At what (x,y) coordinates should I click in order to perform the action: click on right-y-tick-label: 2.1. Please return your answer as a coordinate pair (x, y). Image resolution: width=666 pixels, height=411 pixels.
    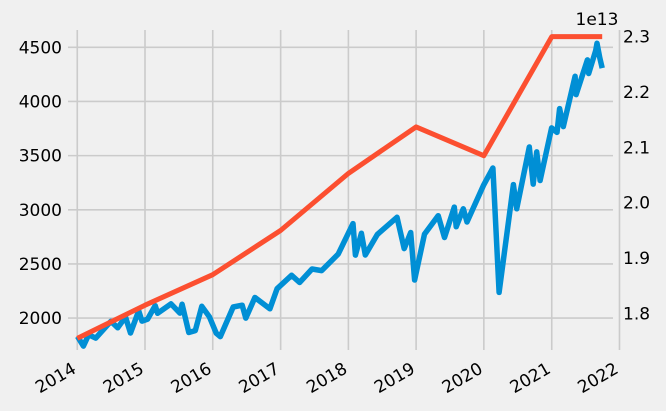
    Looking at the image, I should click on (636, 148).